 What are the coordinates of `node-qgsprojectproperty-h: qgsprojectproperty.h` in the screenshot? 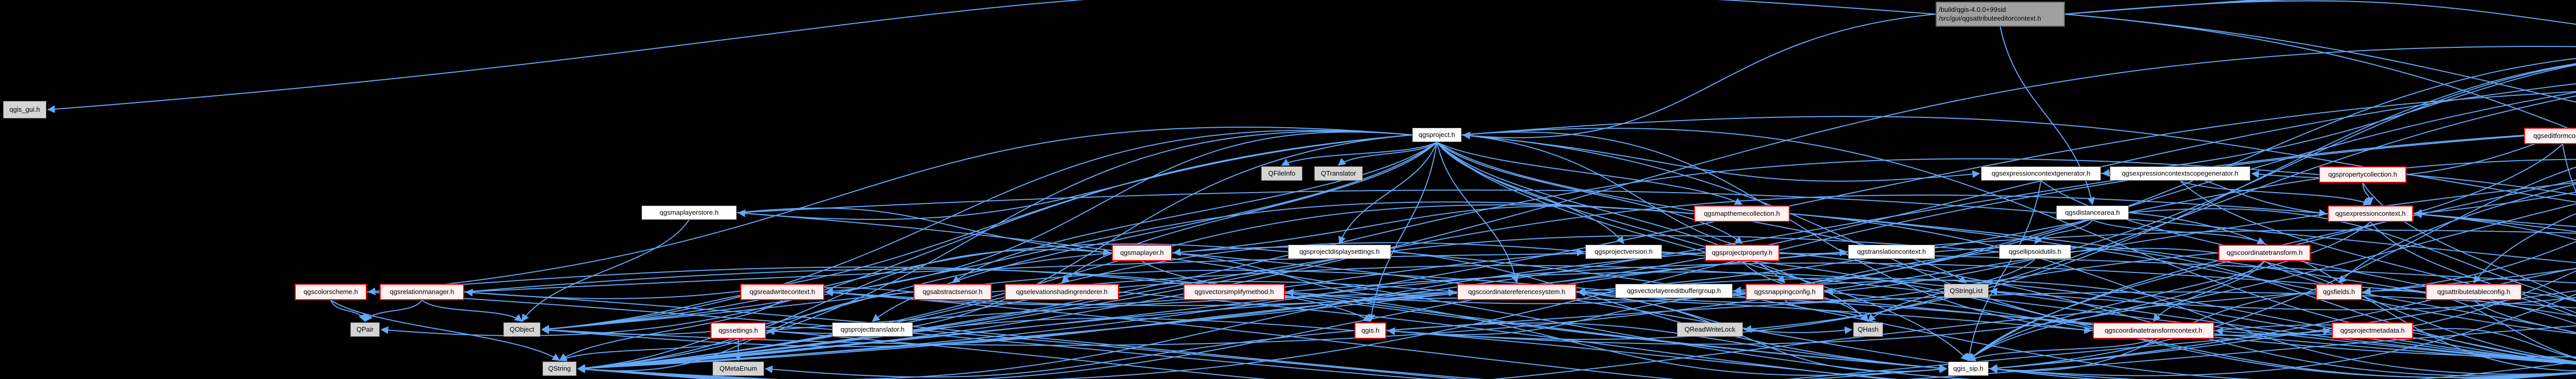 It's located at (1742, 253).